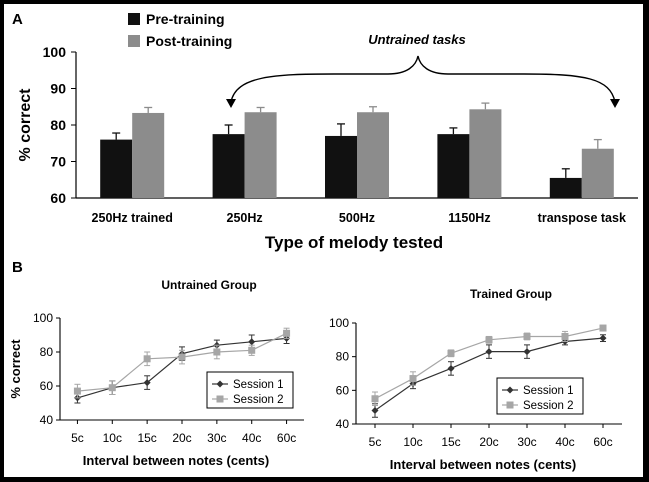 This screenshot has height=482, width=649. What do you see at coordinates (245, 218) in the screenshot?
I see `x-tick-label: 250Hz` at bounding box center [245, 218].